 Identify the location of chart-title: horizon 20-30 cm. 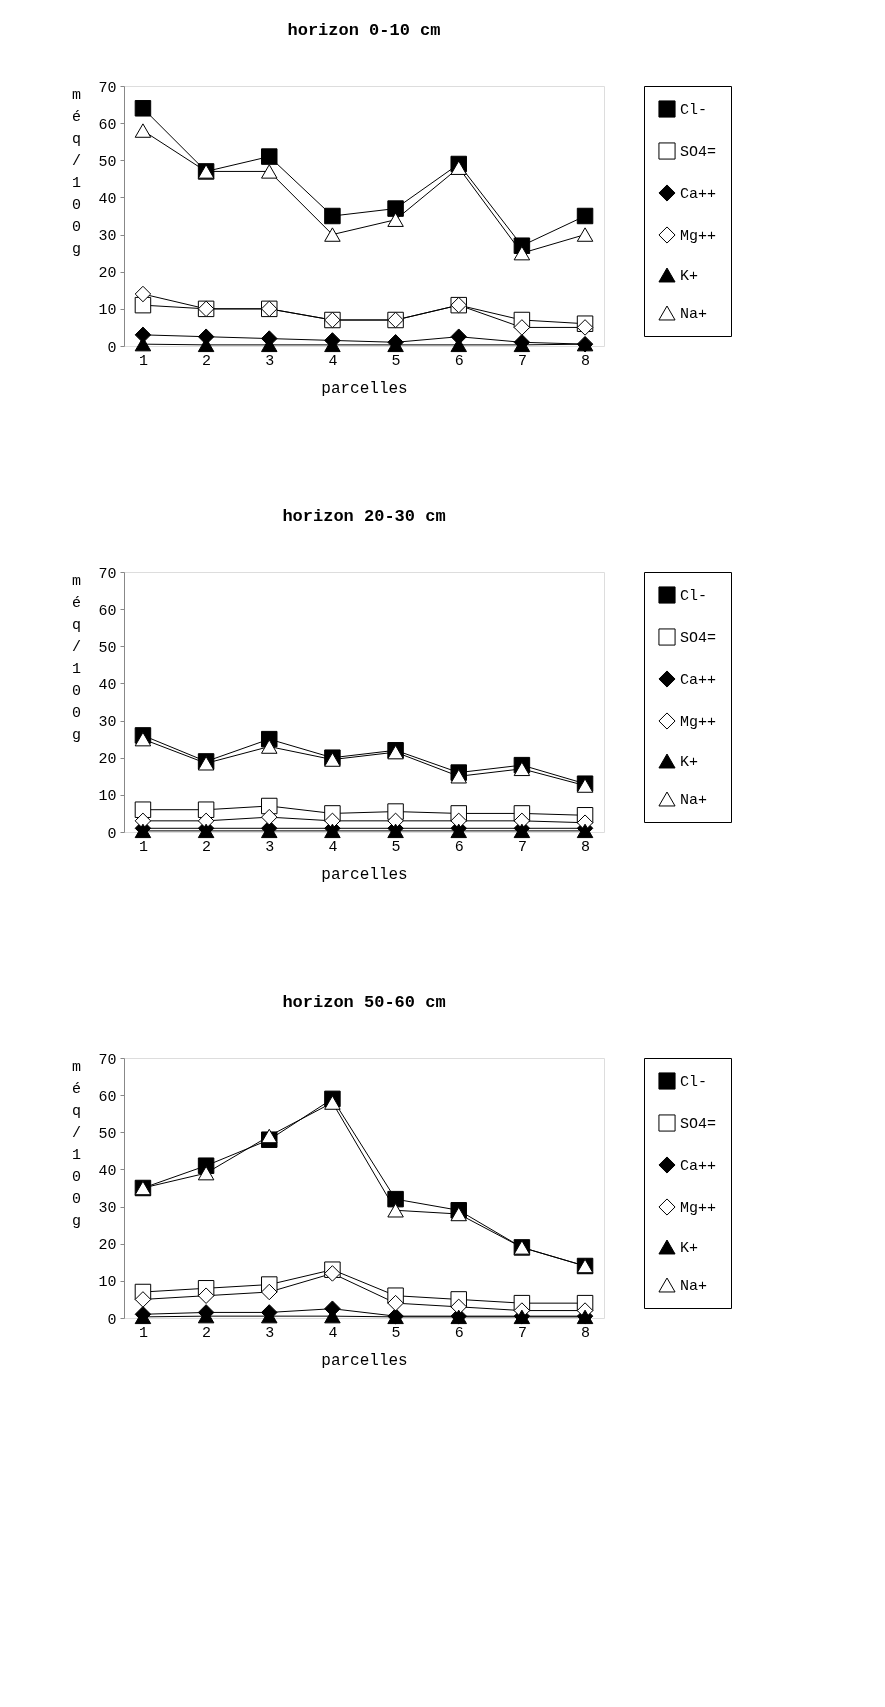
(364, 516).